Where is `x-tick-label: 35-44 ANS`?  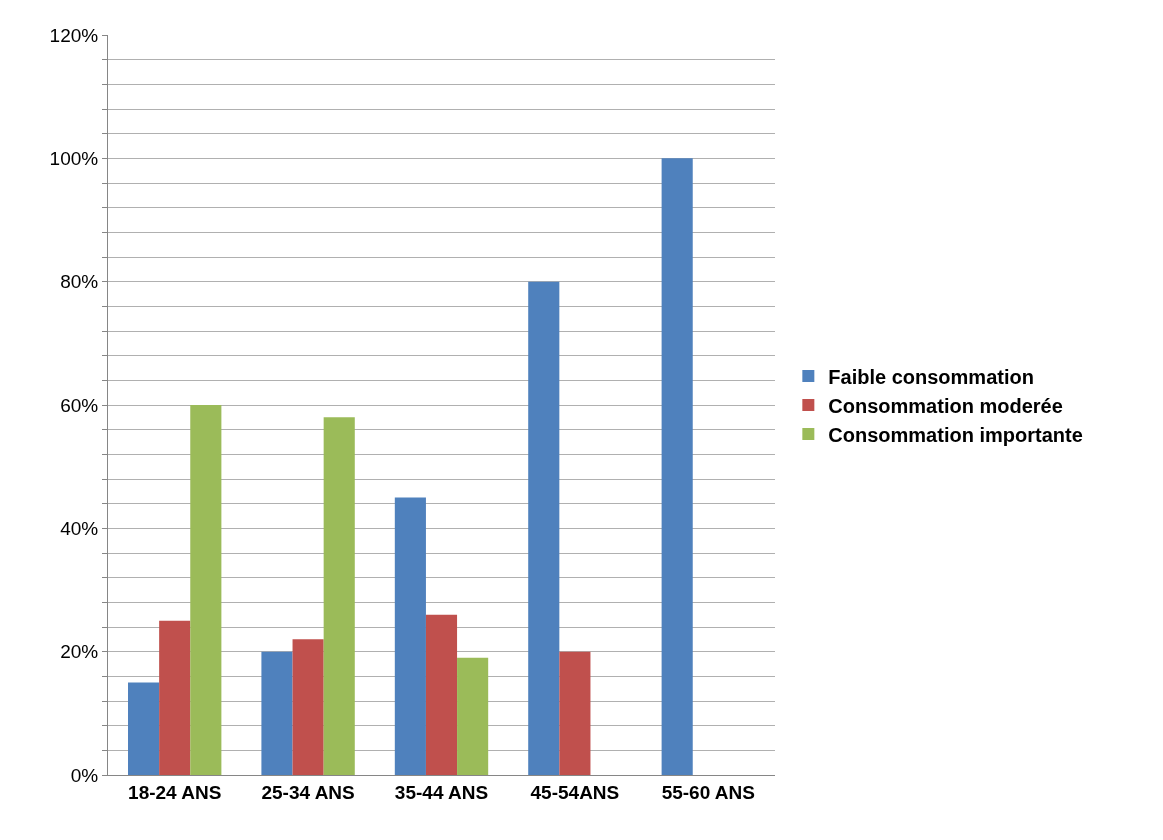 x-tick-label: 35-44 ANS is located at coordinates (441, 792).